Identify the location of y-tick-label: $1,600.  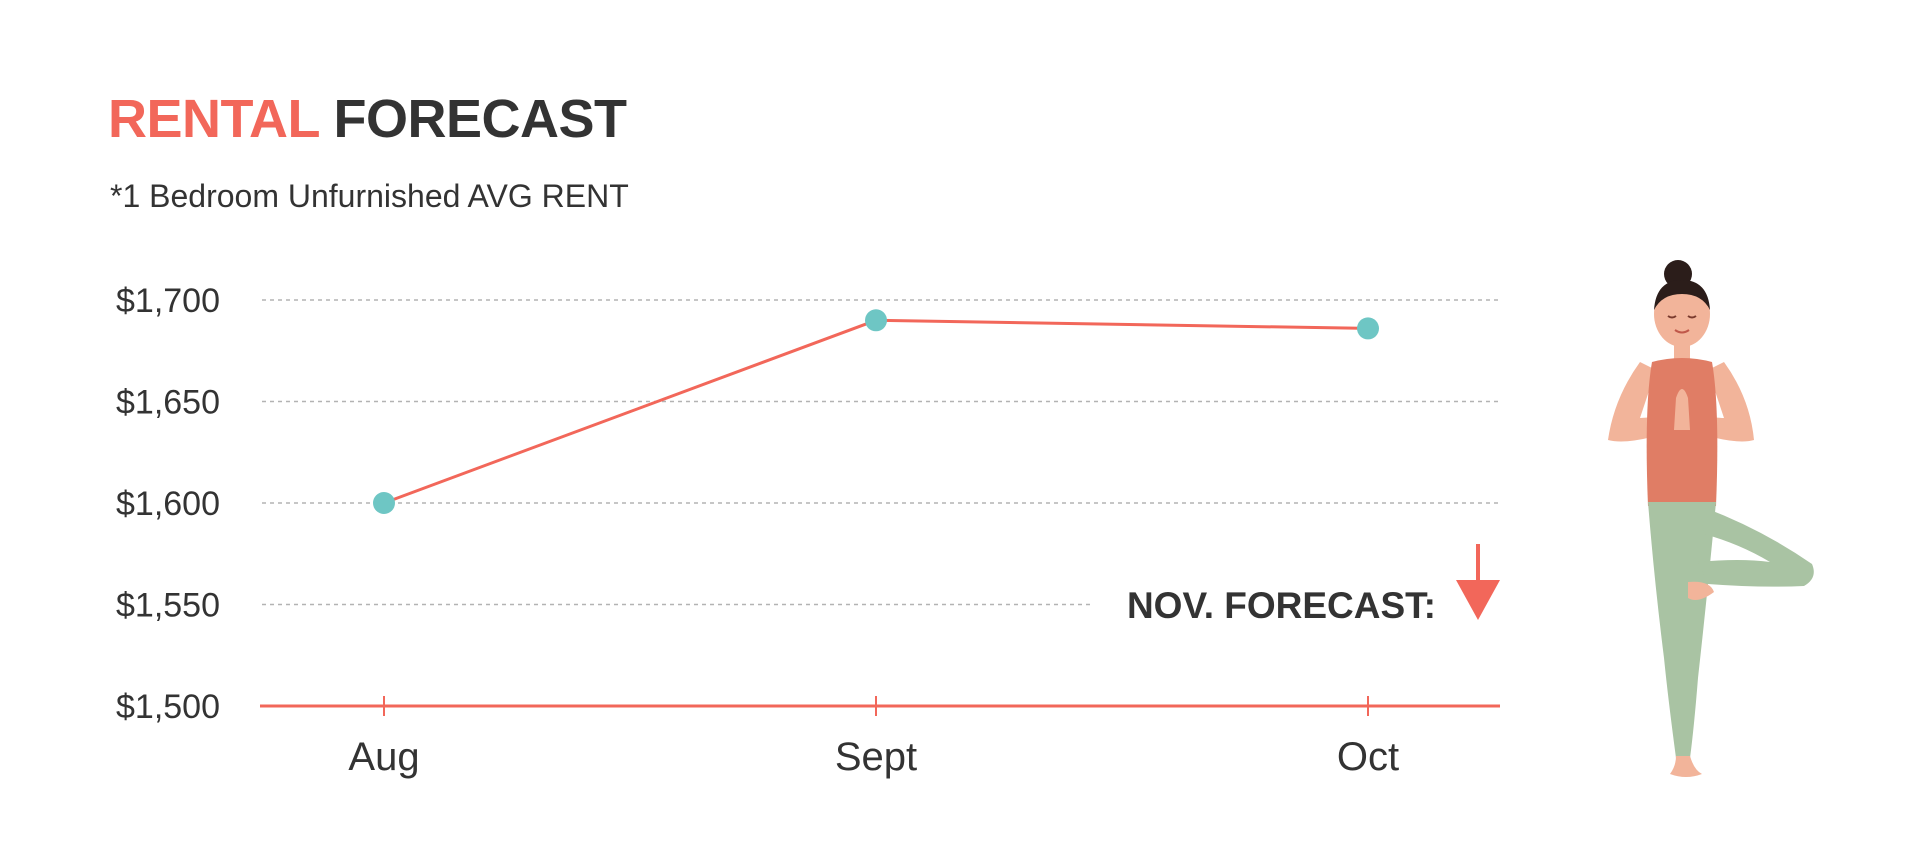
(168, 504).